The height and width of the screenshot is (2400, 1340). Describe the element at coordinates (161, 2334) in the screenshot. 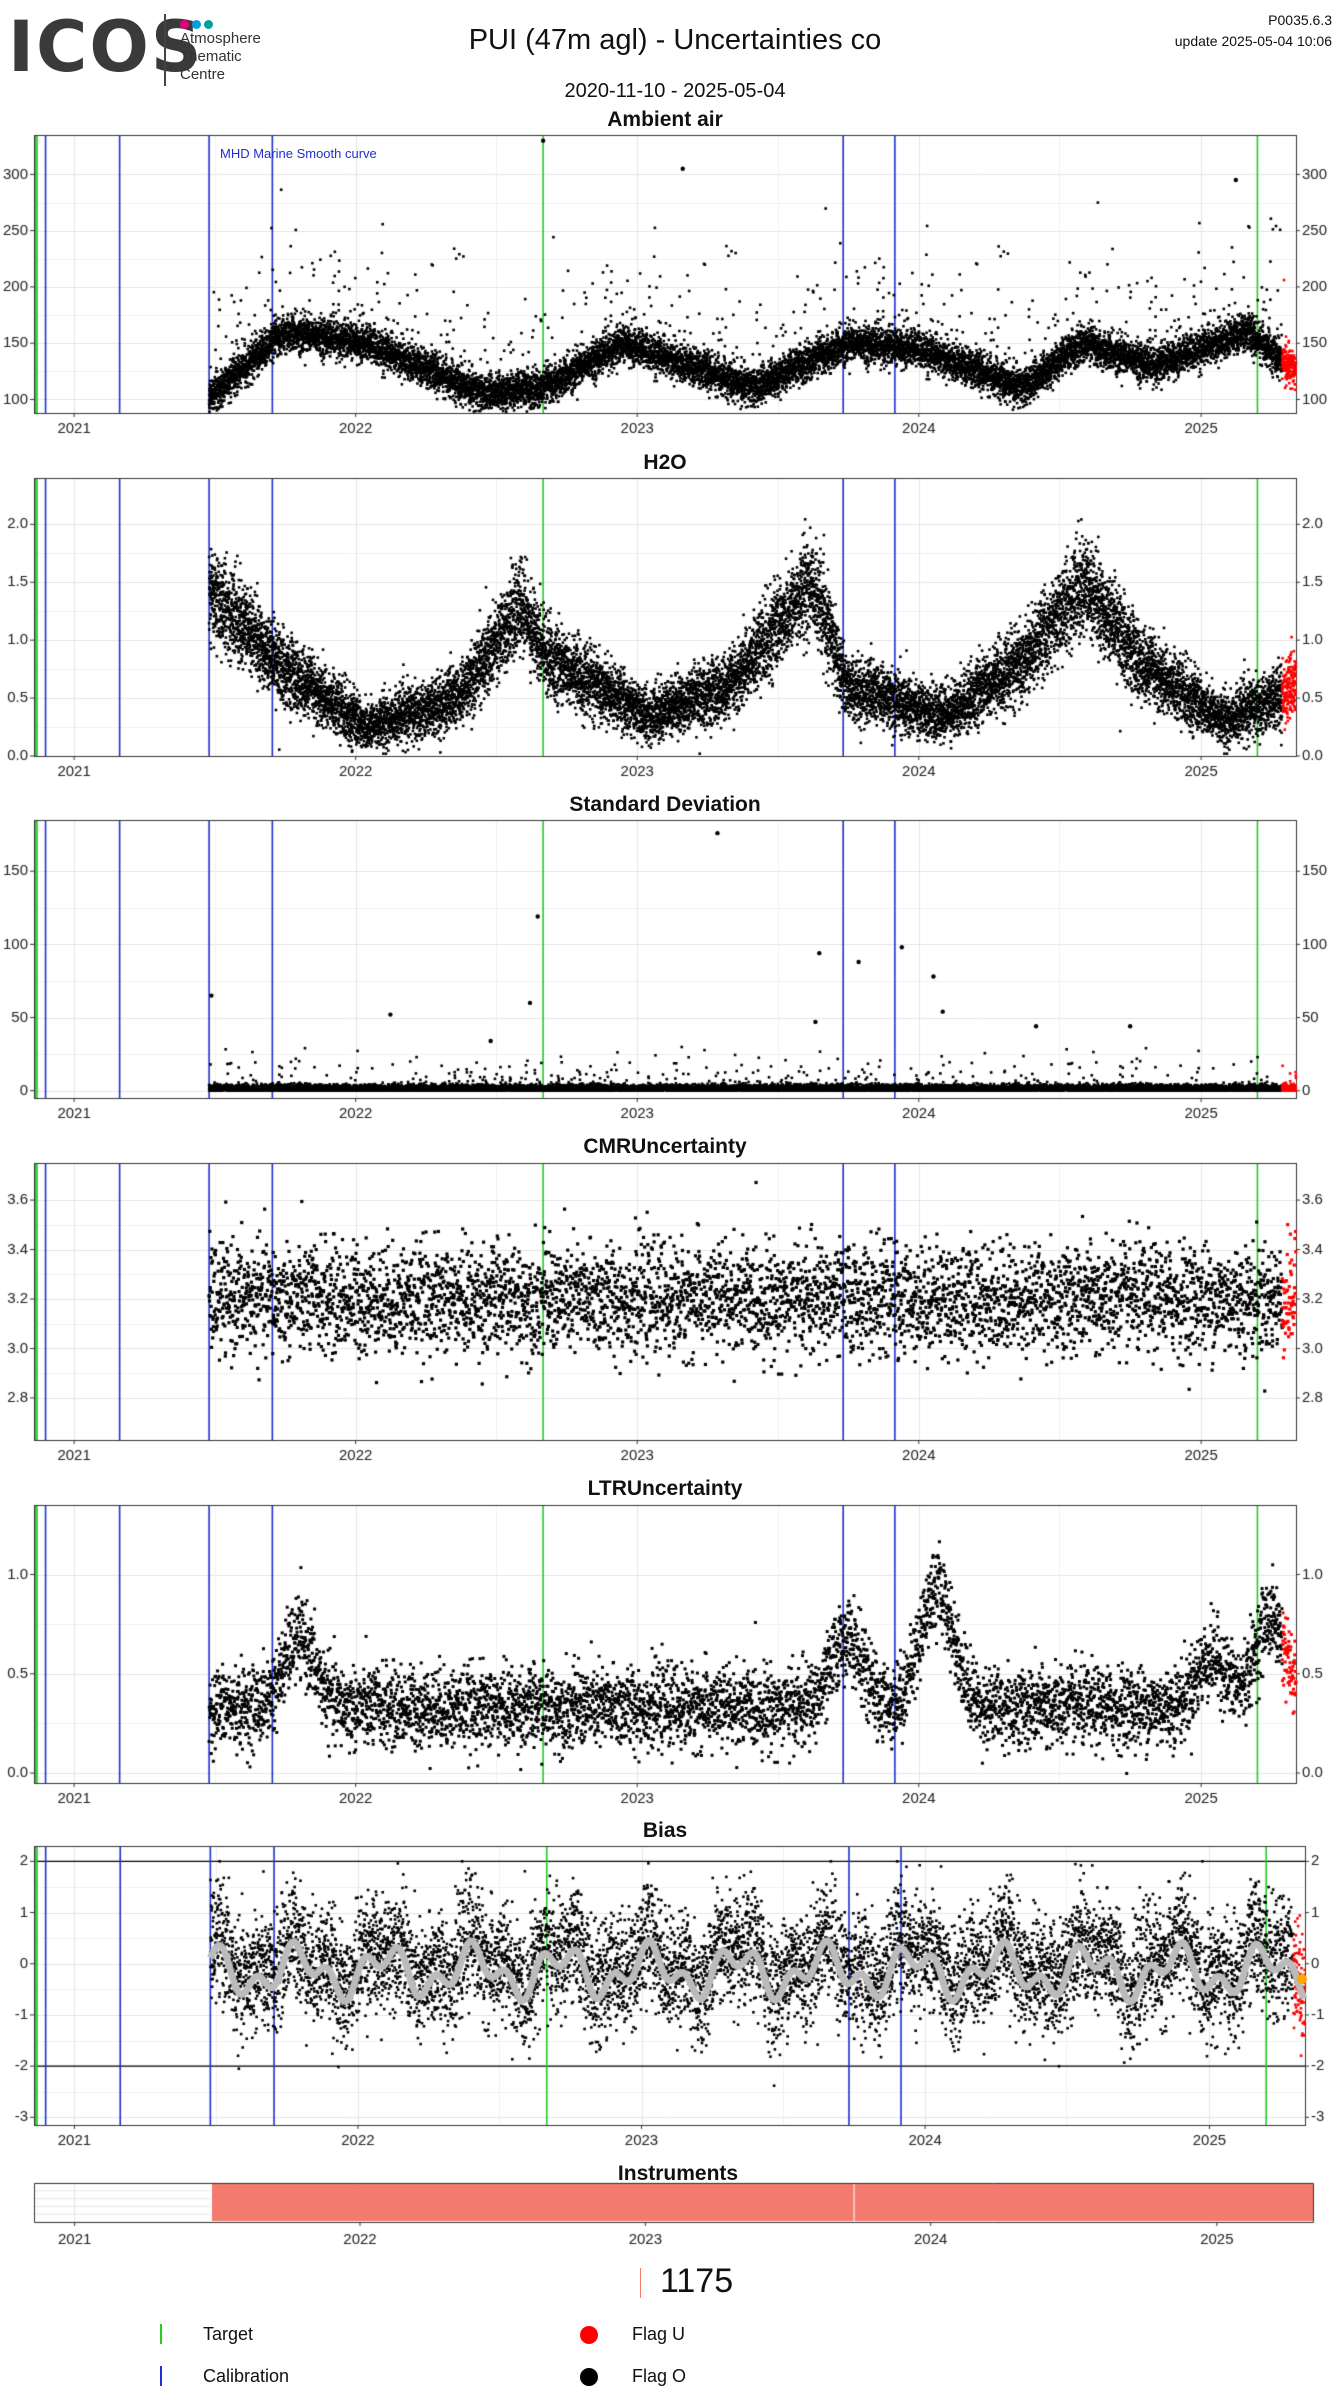

I see `legend-target-swatch` at that location.